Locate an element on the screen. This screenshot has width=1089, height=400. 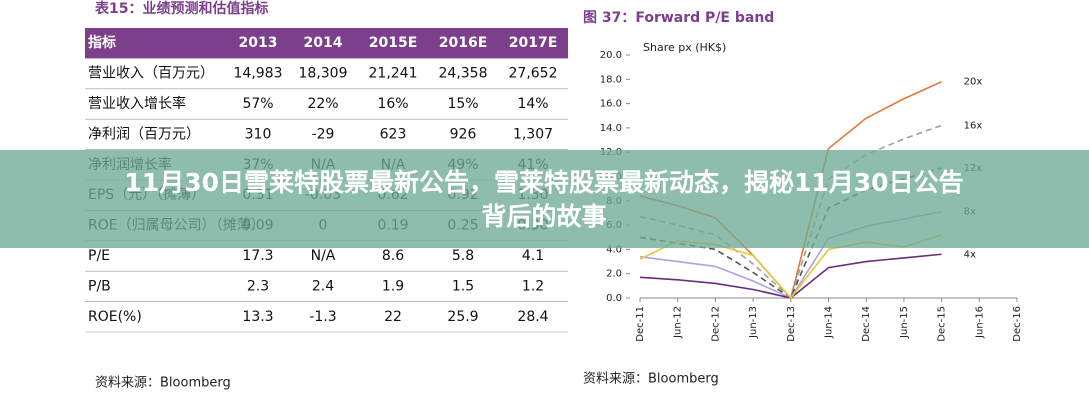
table-cell: 22 is located at coordinates (393, 317).